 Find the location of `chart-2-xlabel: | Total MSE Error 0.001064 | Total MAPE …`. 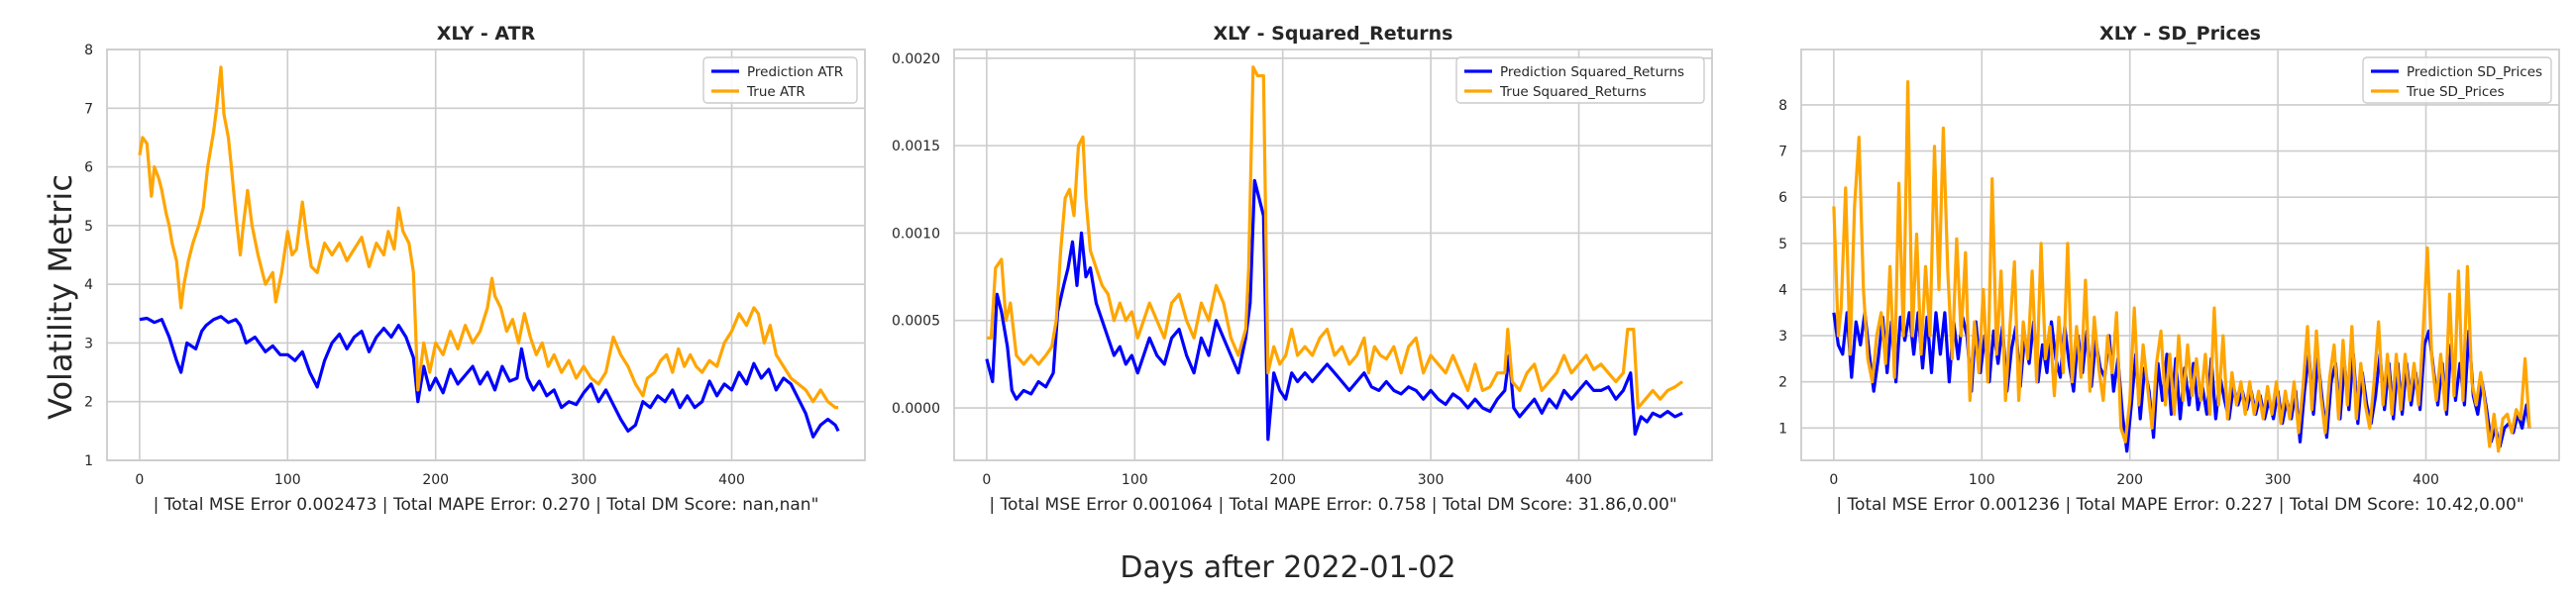

chart-2-xlabel: | Total MSE Error 0.001064 | Total MAPE … is located at coordinates (1333, 505).